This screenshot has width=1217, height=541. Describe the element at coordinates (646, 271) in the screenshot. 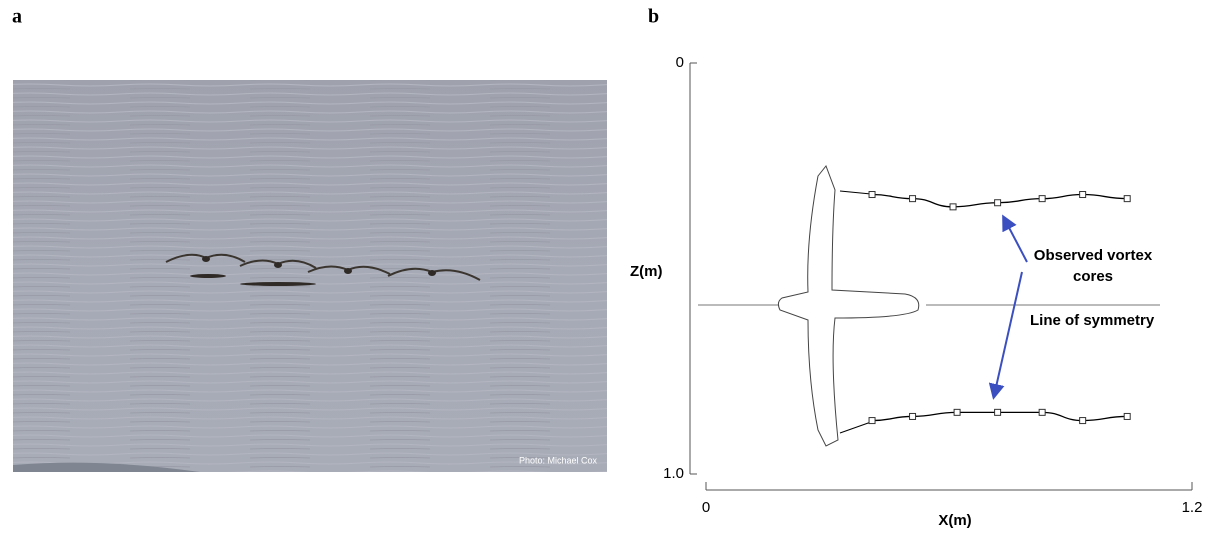

I see `y-axis-label: Z(m)` at that location.